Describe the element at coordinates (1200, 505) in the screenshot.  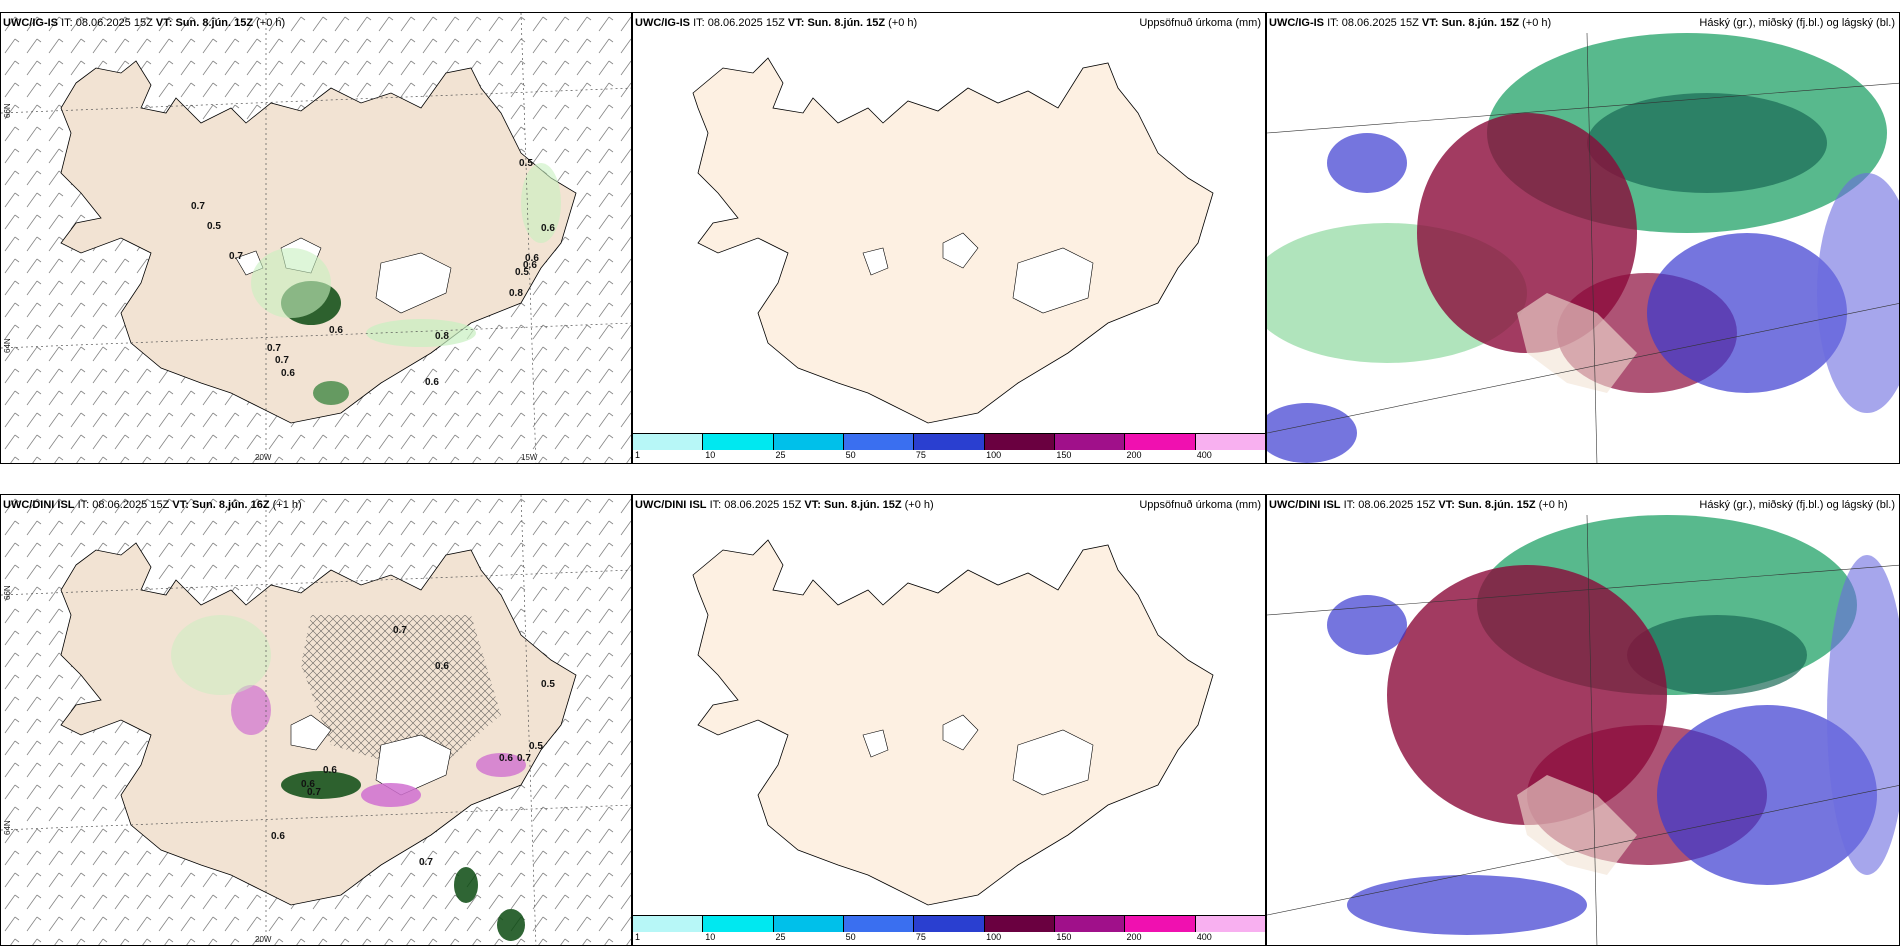
I see `map-title: Uppsöfnuð úrkoma (mm)` at that location.